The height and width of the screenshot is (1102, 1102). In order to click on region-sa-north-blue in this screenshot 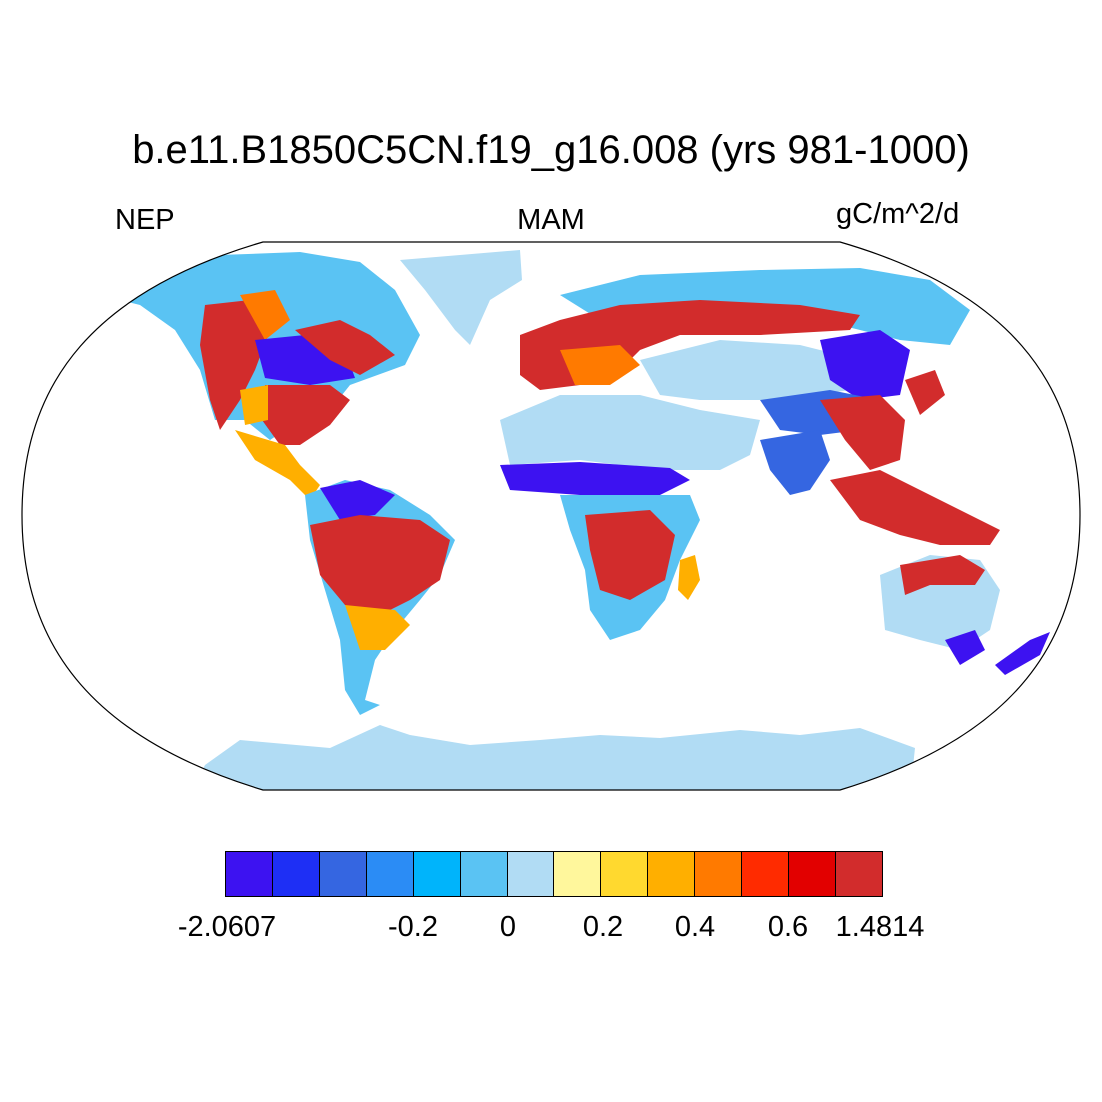, I will do `click(357, 500)`.